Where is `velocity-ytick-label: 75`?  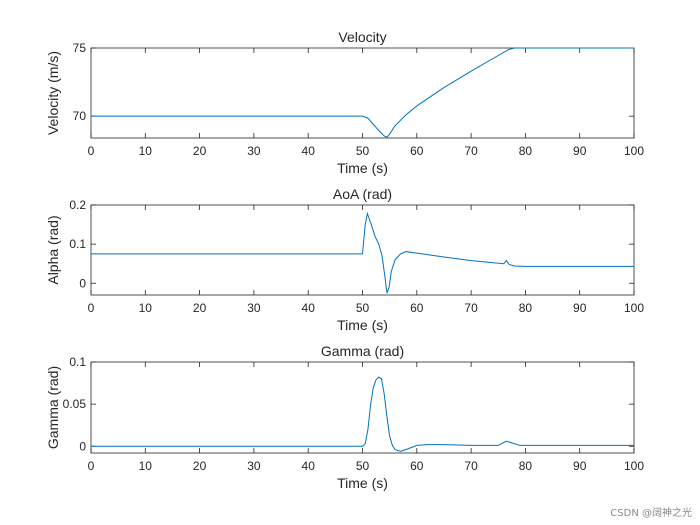
velocity-ytick-label: 75 is located at coordinates (80, 48).